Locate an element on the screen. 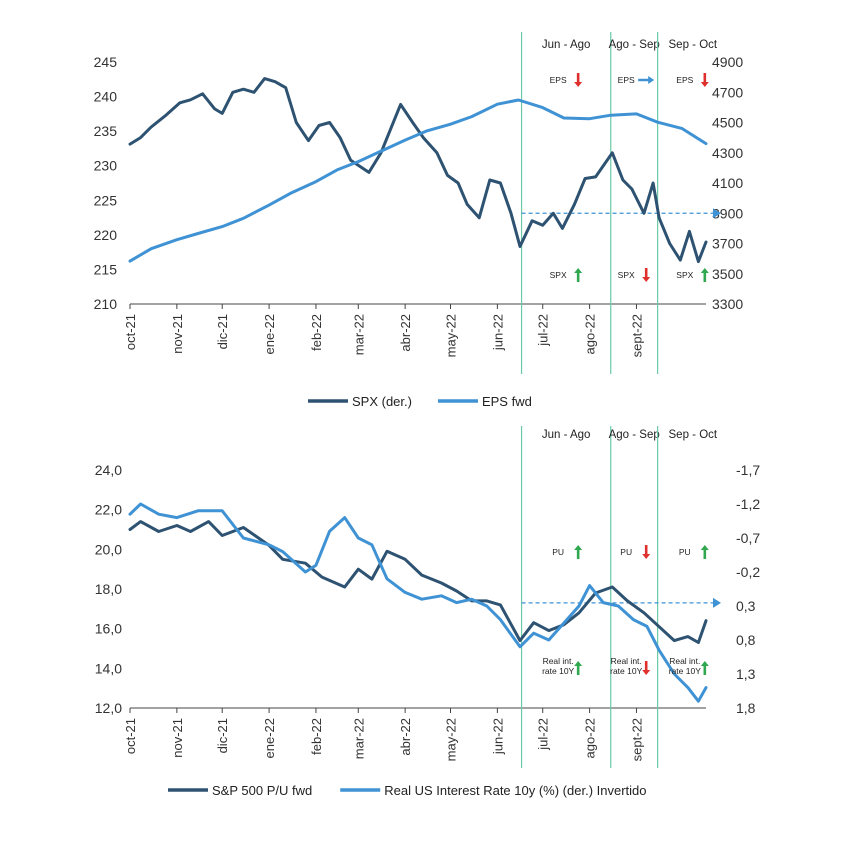 This screenshot has height=842, width=842. right-axis-tick-label: 4300 is located at coordinates (727, 153).